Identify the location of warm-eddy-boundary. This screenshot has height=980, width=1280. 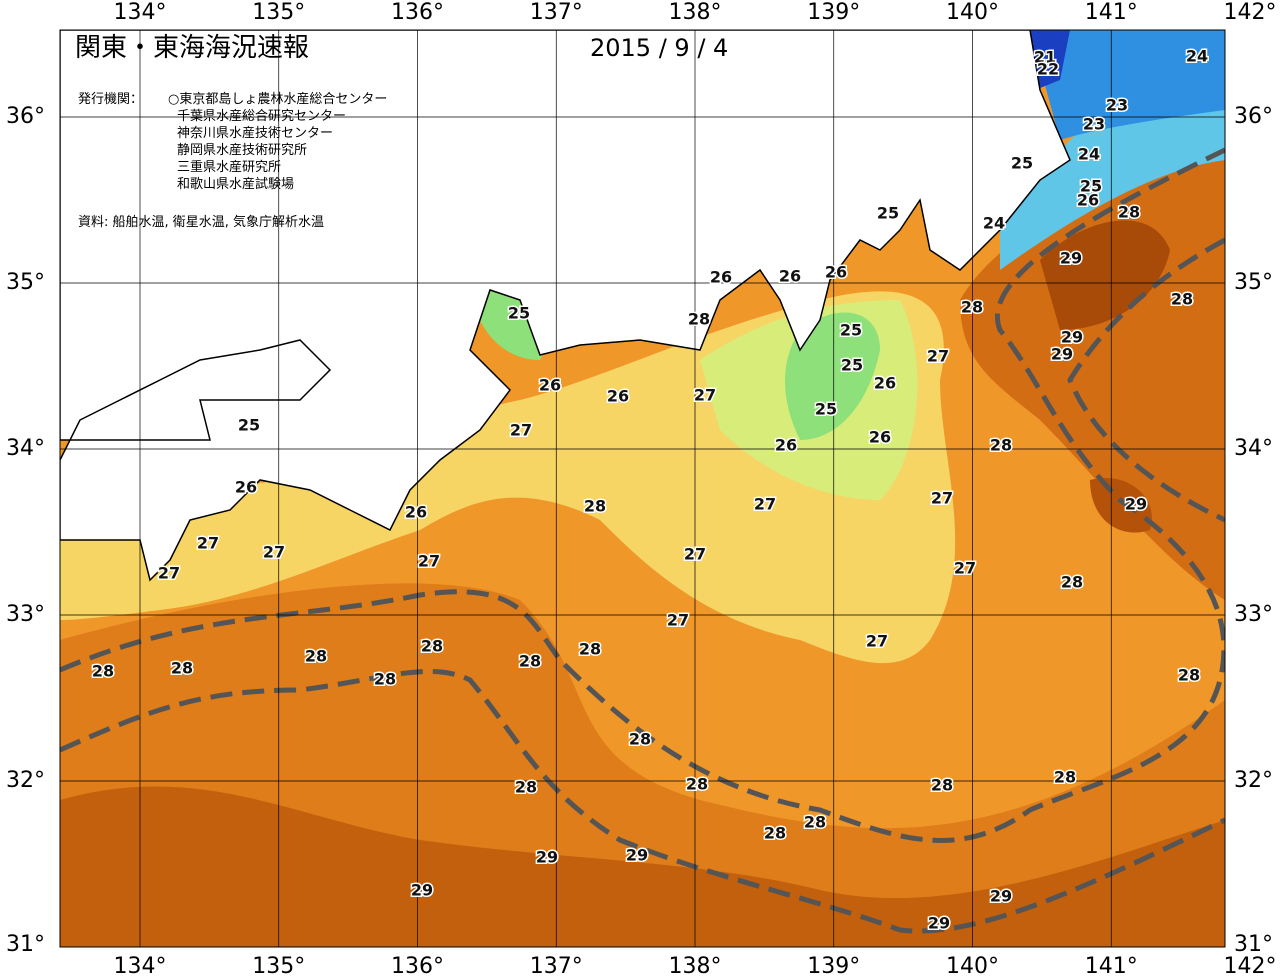
(1146, 380).